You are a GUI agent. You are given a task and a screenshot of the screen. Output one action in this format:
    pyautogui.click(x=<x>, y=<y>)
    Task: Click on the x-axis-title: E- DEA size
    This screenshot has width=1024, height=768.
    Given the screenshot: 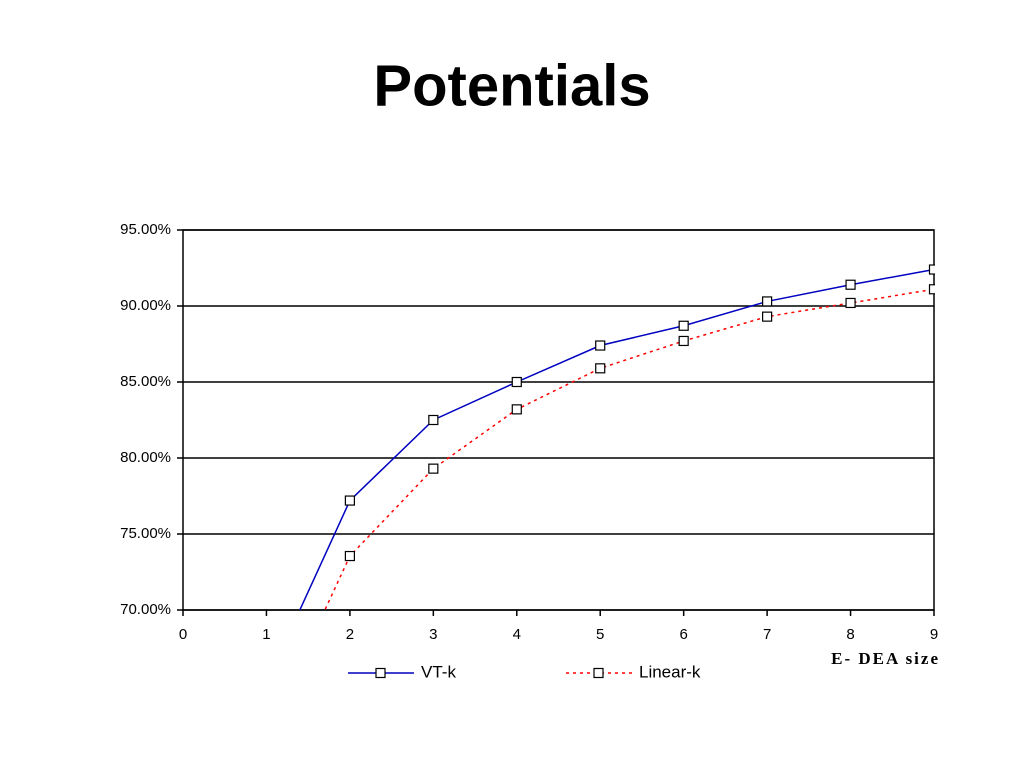 What is the action you would take?
    pyautogui.click(x=885, y=658)
    